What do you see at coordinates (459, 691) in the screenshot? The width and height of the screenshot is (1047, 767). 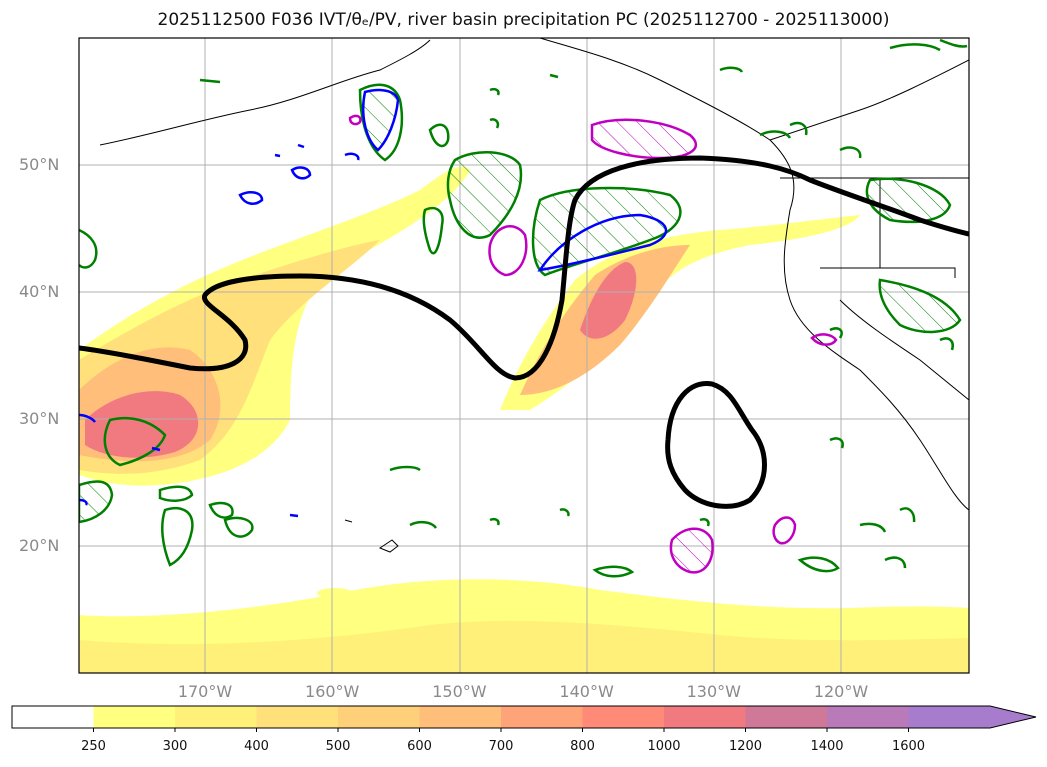 I see `lon-label: 150°W` at bounding box center [459, 691].